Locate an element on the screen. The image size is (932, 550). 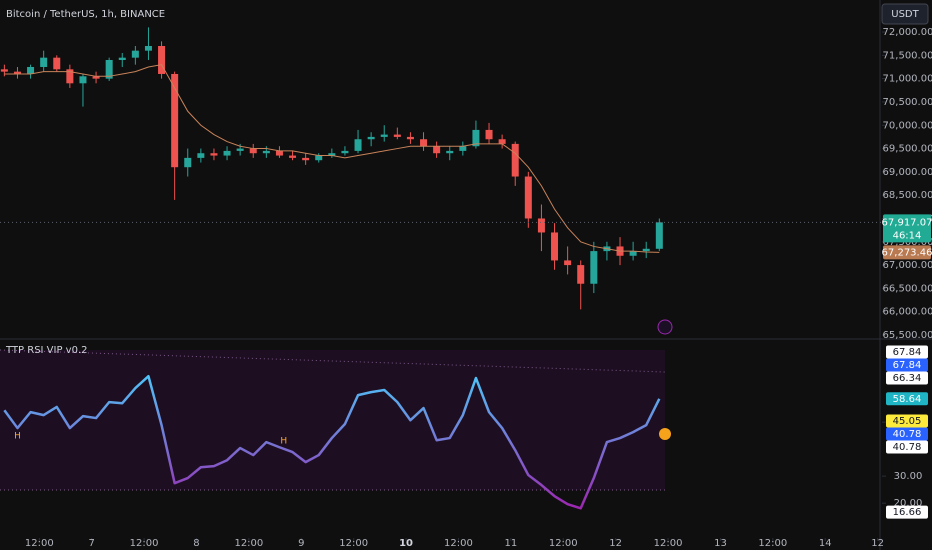
x-tick-label: 14 is located at coordinates (825, 543).